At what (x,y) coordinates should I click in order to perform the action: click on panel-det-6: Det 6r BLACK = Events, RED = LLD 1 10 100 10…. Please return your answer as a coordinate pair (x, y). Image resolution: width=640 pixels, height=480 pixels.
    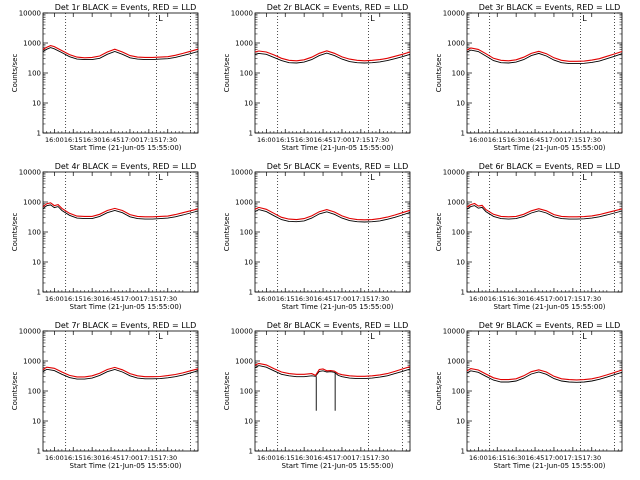
    Looking at the image, I should click on (529, 236).